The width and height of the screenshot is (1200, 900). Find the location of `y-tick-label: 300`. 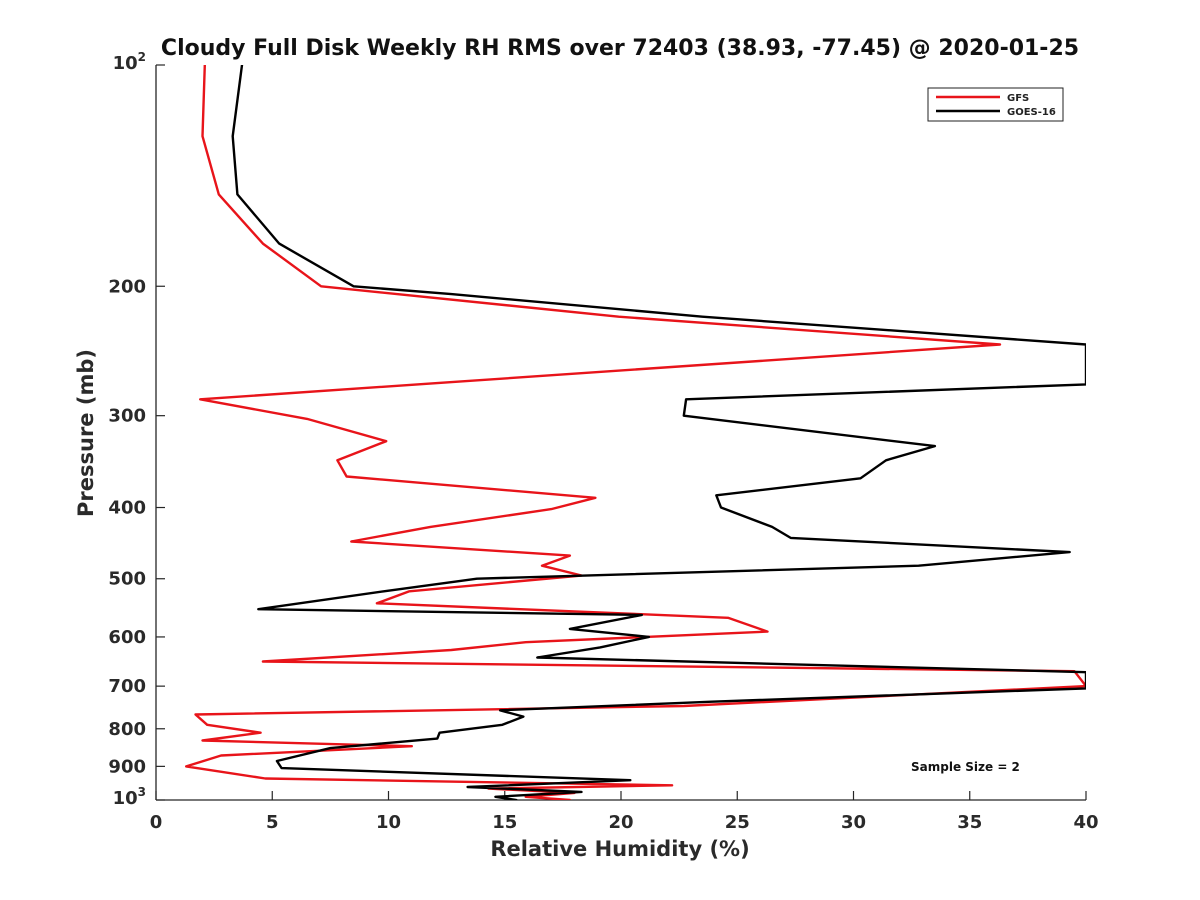

y-tick-label: 300 is located at coordinates (127, 416).